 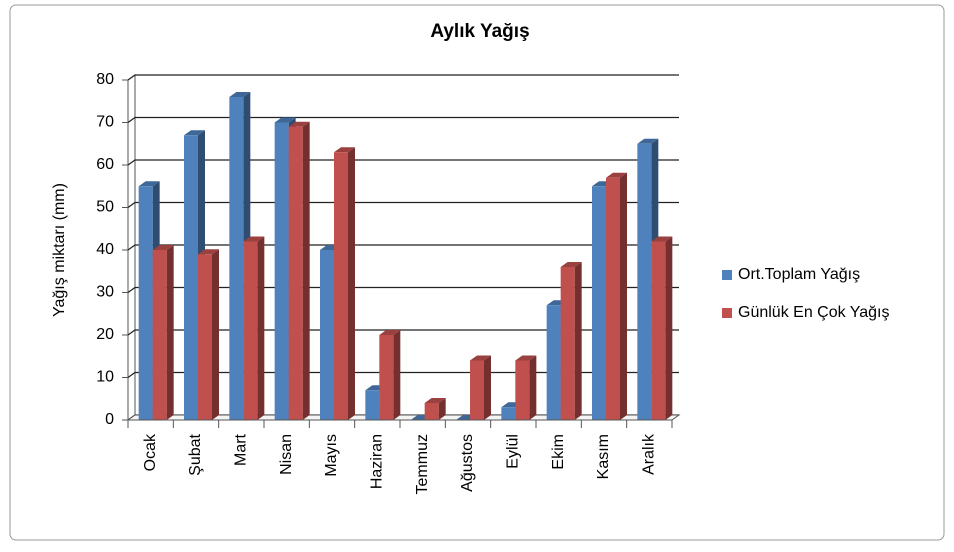 What do you see at coordinates (558, 452) in the screenshot?
I see `x-tick-label: Ekim` at bounding box center [558, 452].